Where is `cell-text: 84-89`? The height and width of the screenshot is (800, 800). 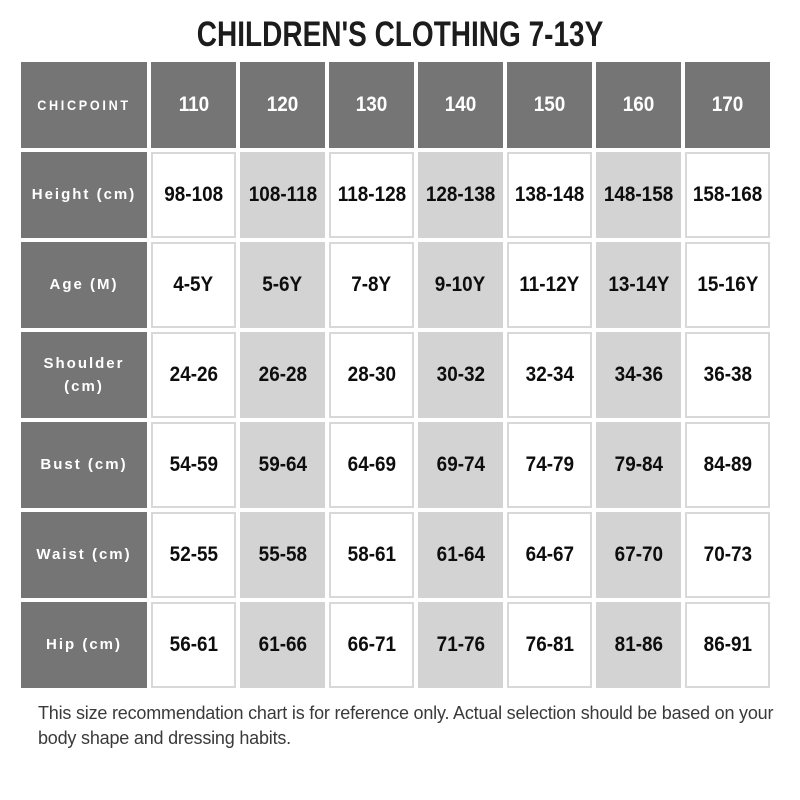
cell-text: 84-89 is located at coordinates (727, 464).